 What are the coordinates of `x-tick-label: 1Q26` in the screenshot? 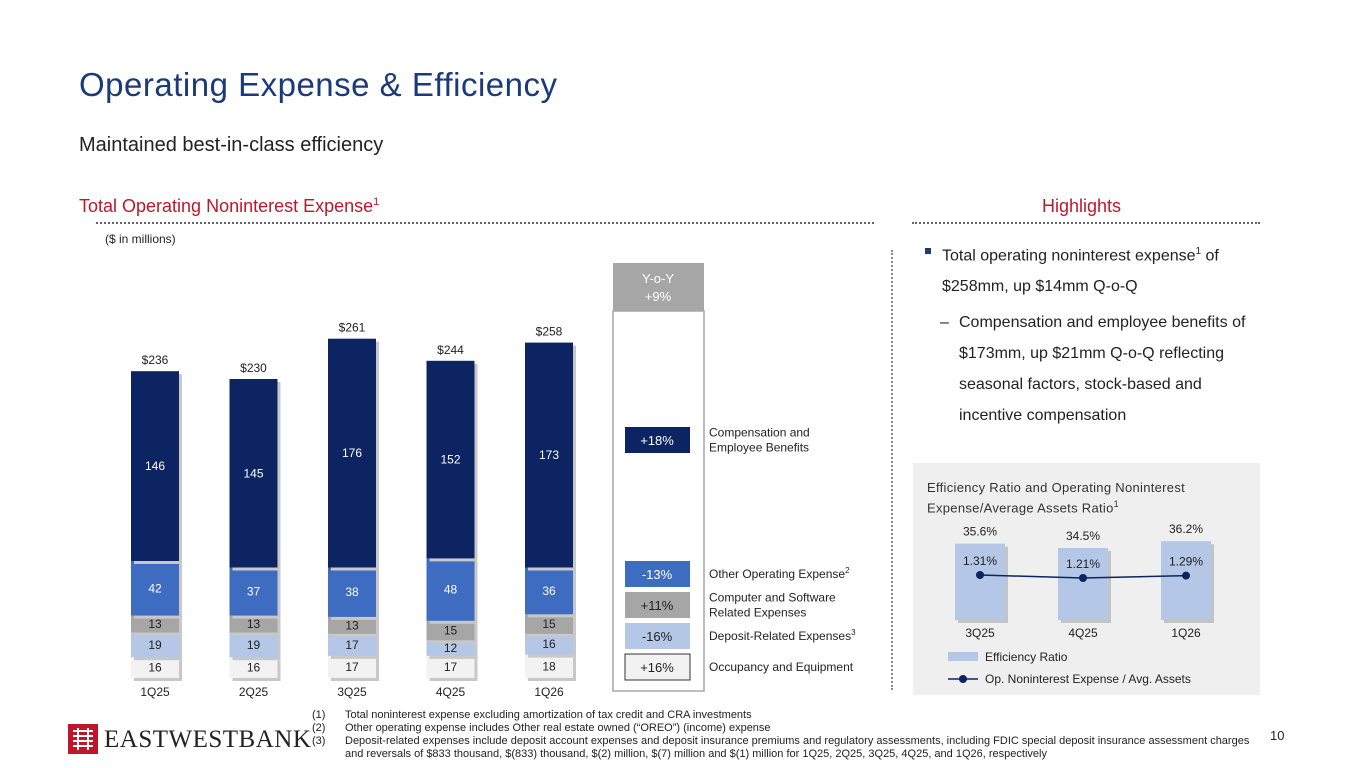 It's located at (549, 692).